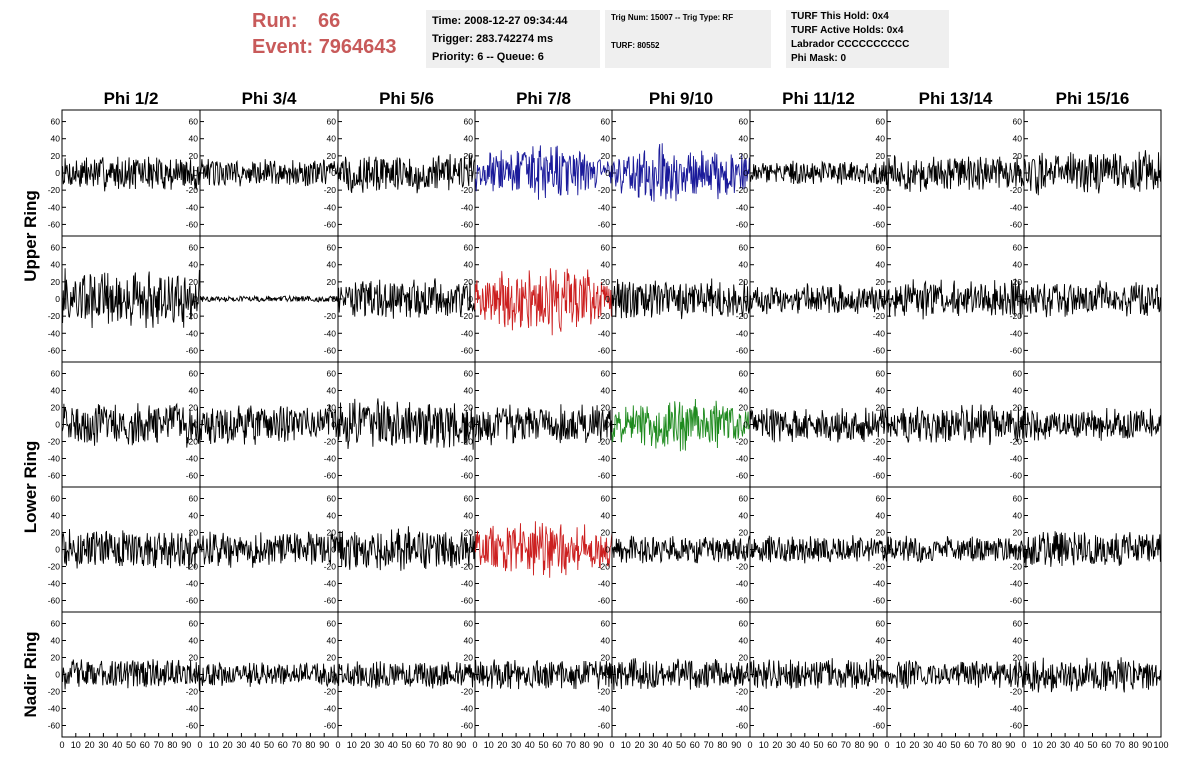 The width and height of the screenshot is (1196, 772). I want to click on ring-label-1: Lower Ring, so click(30, 487).